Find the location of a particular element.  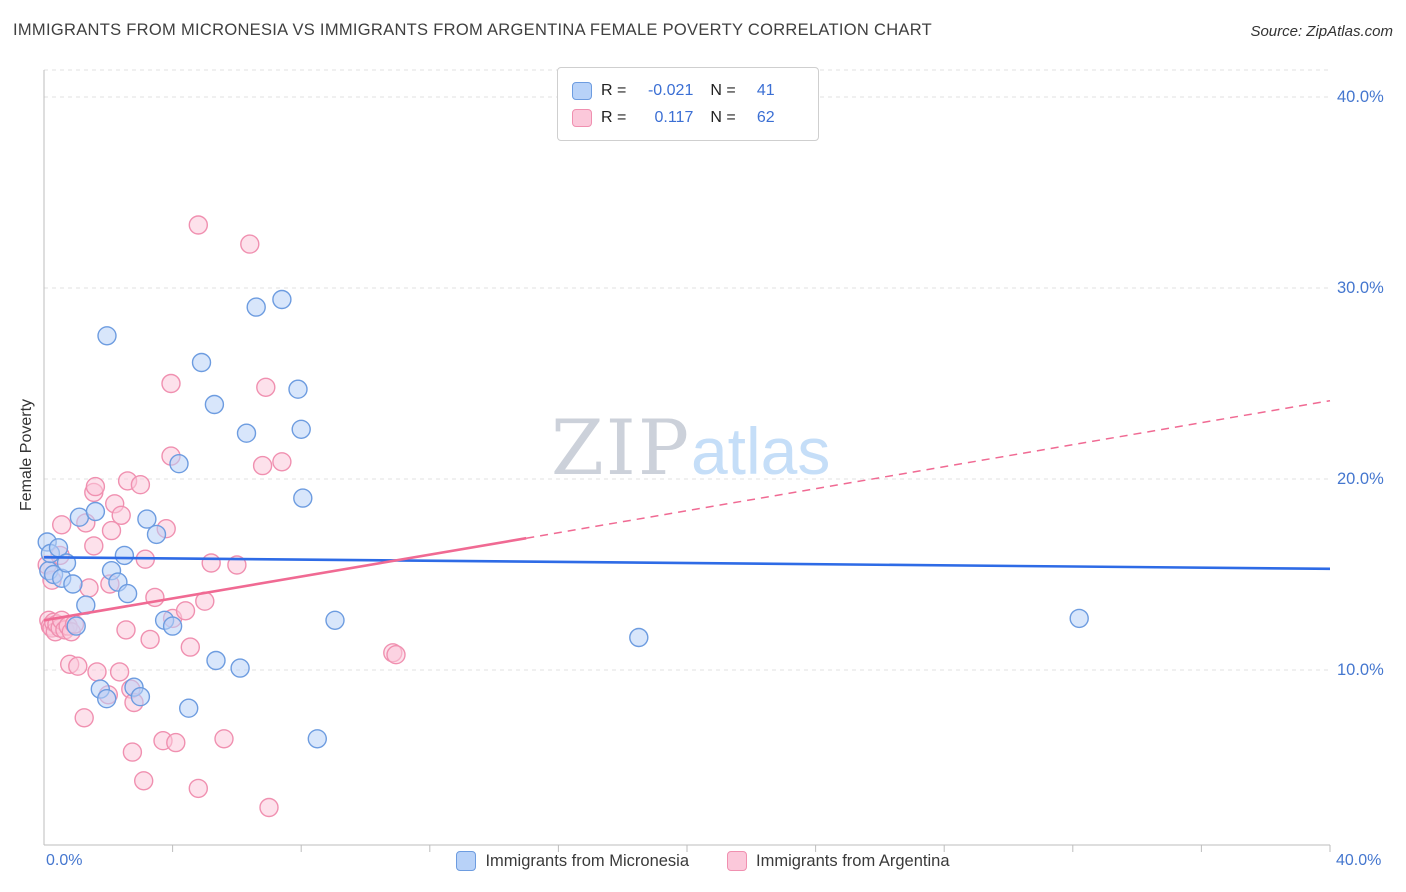

correlation-legend-row-micronesia: R = -0.021 N = 41 is located at coordinates (688, 90).